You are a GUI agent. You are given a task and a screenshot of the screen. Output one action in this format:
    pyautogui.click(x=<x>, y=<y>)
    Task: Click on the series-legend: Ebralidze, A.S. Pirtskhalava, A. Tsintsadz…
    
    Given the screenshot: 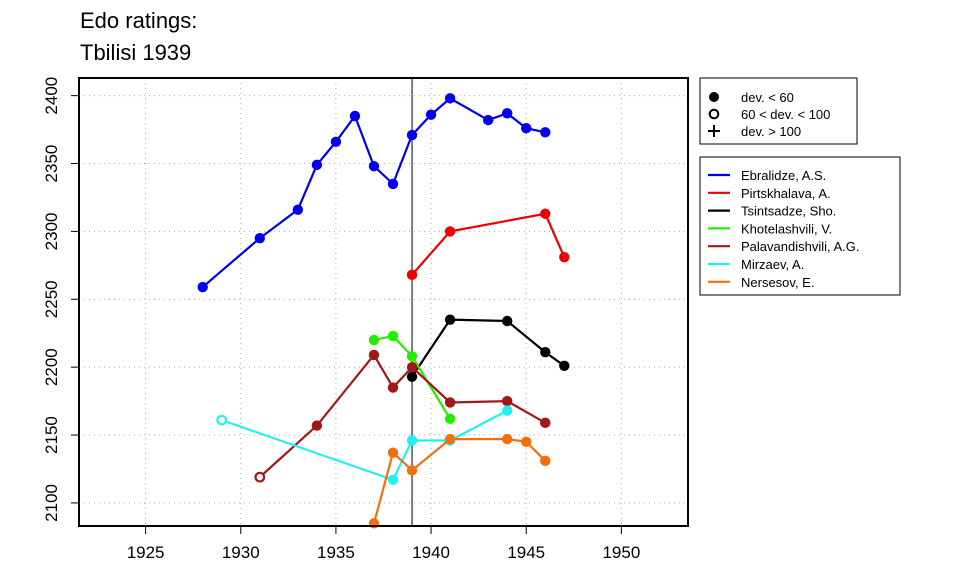 What is the action you would take?
    pyautogui.click(x=800, y=226)
    